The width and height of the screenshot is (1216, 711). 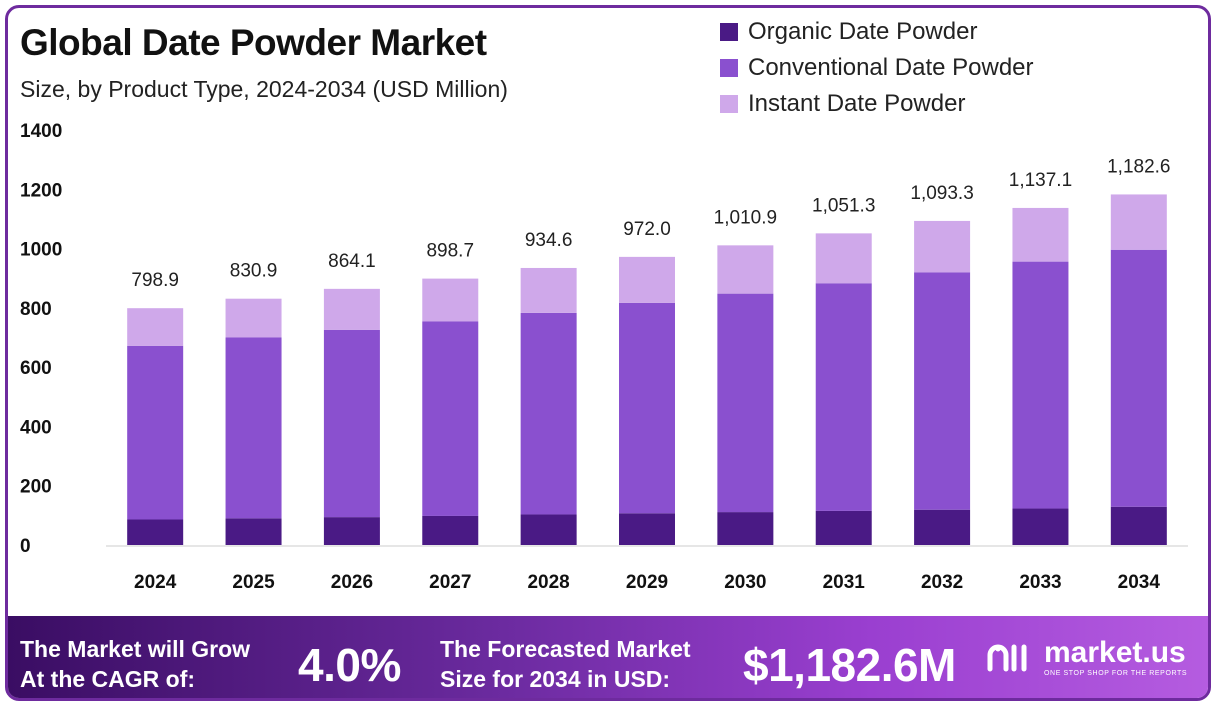 What do you see at coordinates (1040, 180) in the screenshot?
I see `data-label: 1,137.1` at bounding box center [1040, 180].